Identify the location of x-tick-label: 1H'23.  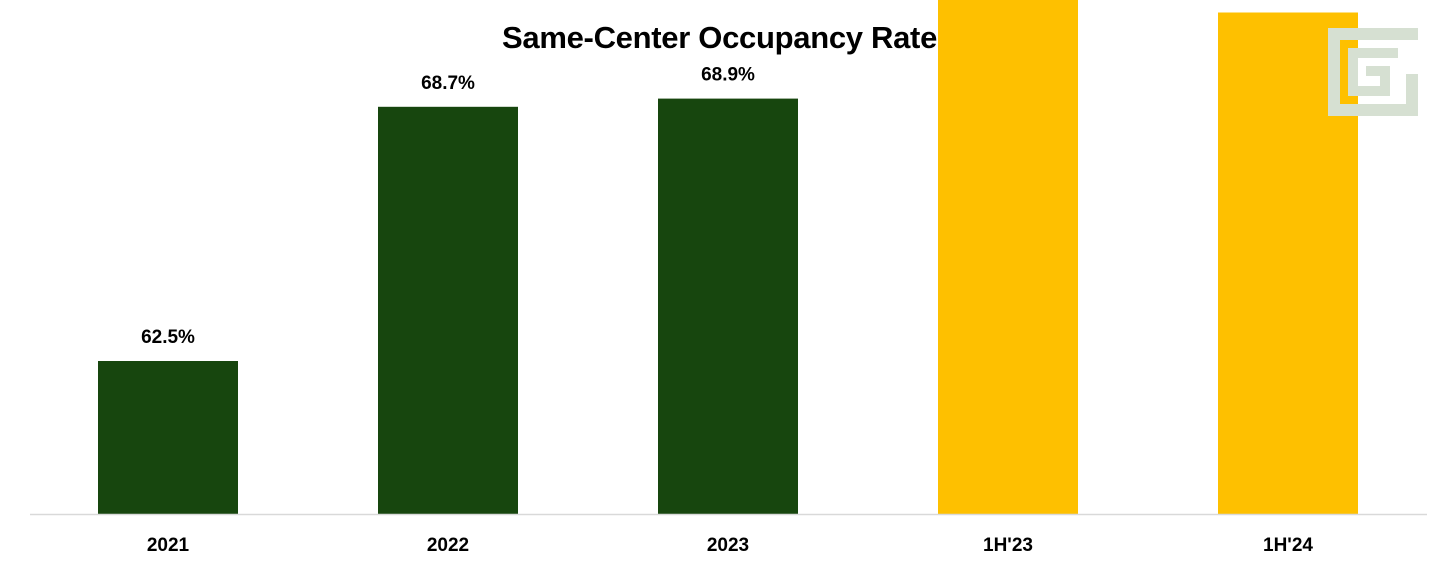
(1008, 545).